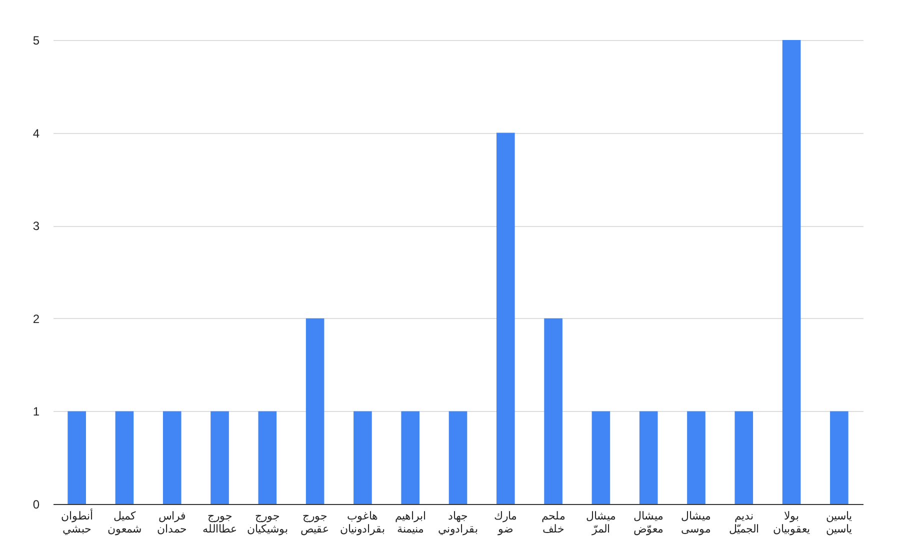 The width and height of the screenshot is (900, 558). Describe the element at coordinates (649, 523) in the screenshot. I see `x-tick-label: ميشال معوّض` at that location.